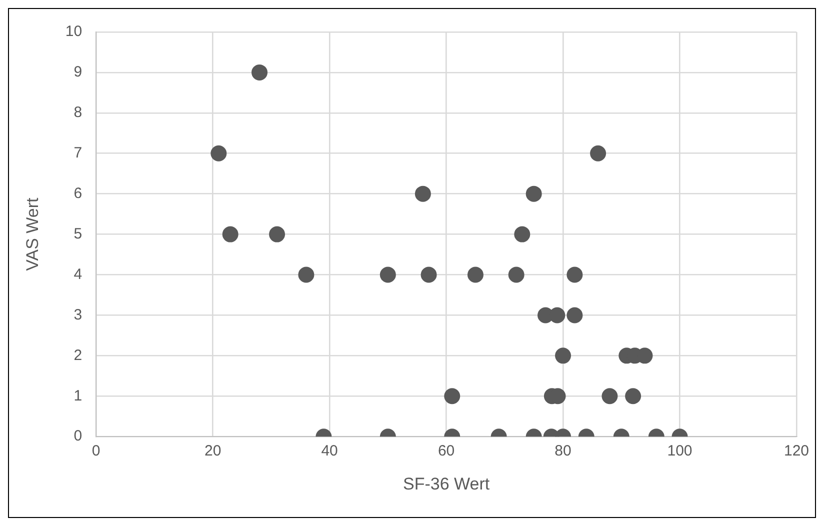  I want to click on y-tick-label: 0, so click(78, 436).